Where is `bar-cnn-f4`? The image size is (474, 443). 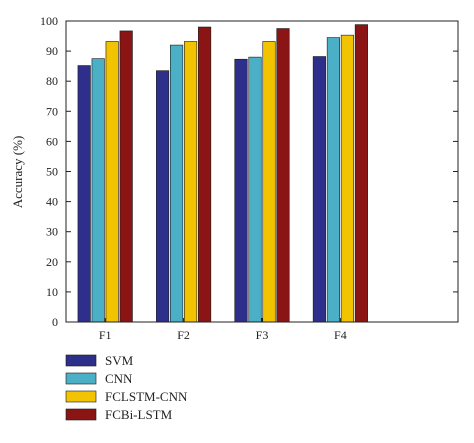
bar-cnn-f4 is located at coordinates (333, 180).